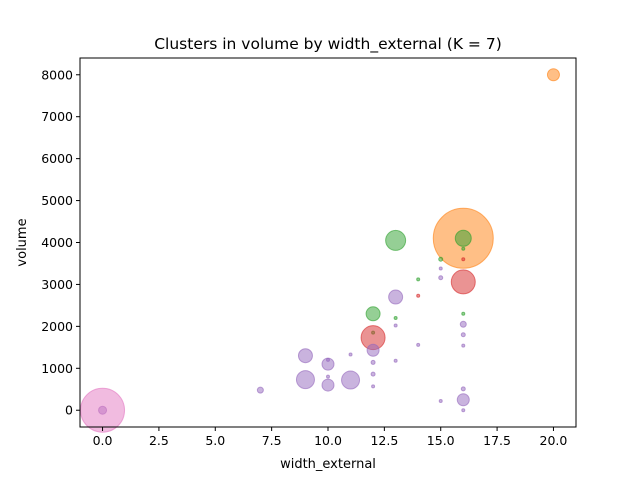  Describe the element at coordinates (554, 440) in the screenshot. I see `x-tick-label: 20.0` at that location.